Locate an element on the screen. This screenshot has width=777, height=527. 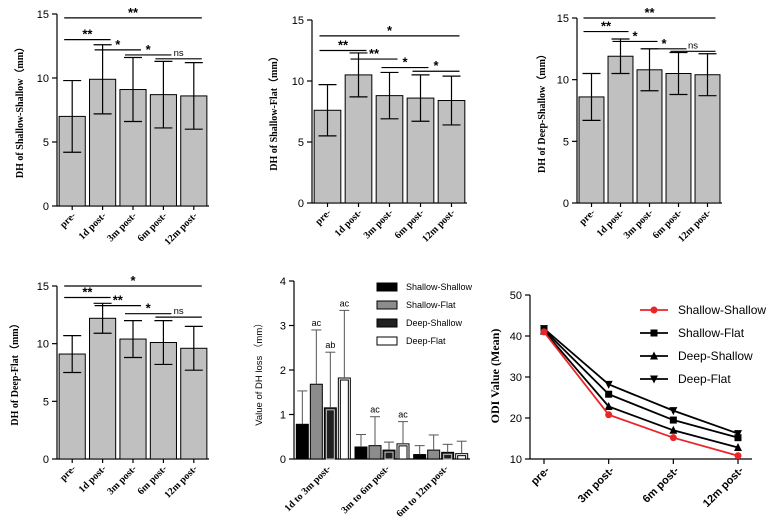
x-tick-label: 6m post- is located at coordinates (661, 484).